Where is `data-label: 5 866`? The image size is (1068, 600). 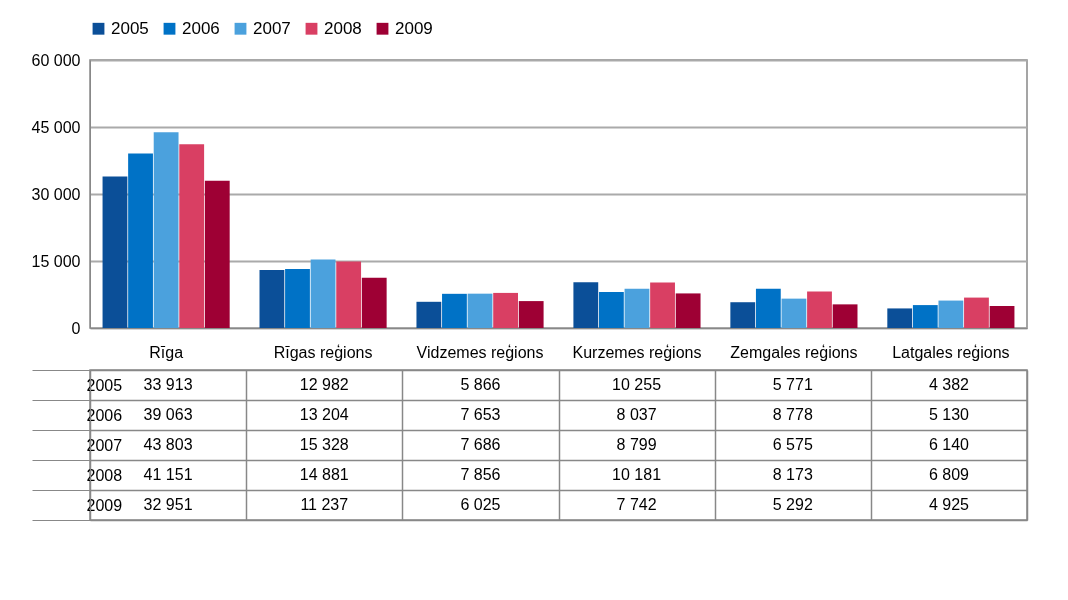
data-label: 5 866 is located at coordinates (480, 384).